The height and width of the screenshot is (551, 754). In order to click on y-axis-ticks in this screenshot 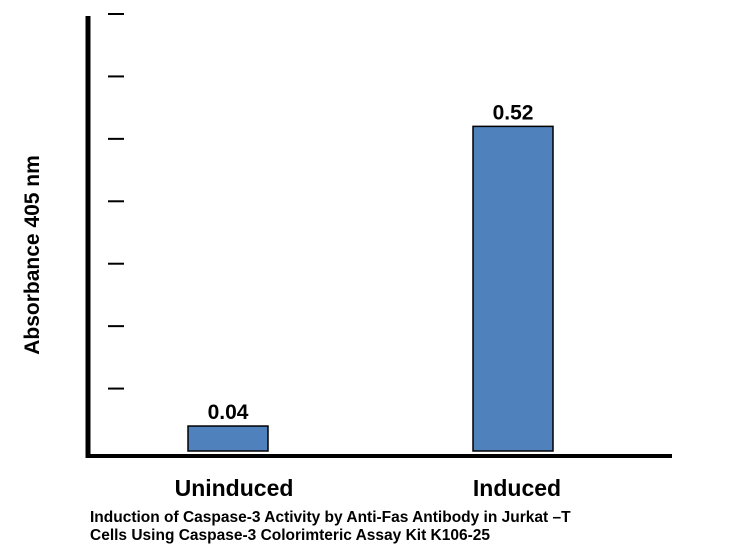, I will do `click(116, 201)`.